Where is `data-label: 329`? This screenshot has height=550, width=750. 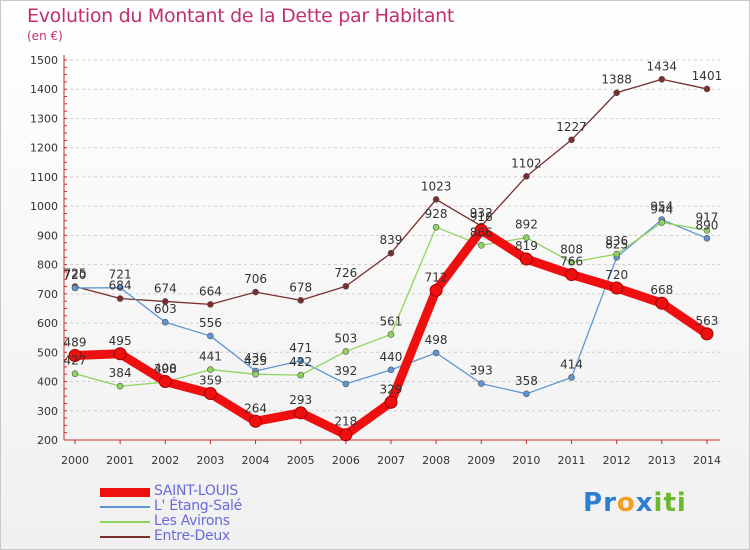
data-label: 329 is located at coordinates (391, 389).